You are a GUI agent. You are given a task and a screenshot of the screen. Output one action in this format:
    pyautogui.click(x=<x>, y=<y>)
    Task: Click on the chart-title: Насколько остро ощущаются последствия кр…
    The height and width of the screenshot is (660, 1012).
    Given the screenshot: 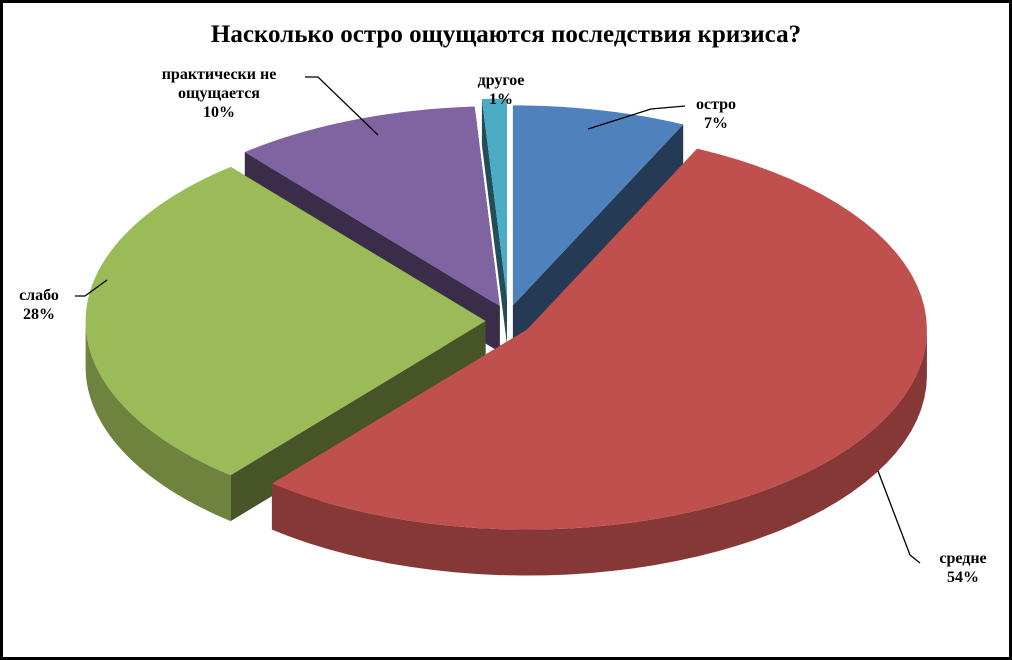 What is the action you would take?
    pyautogui.click(x=506, y=34)
    